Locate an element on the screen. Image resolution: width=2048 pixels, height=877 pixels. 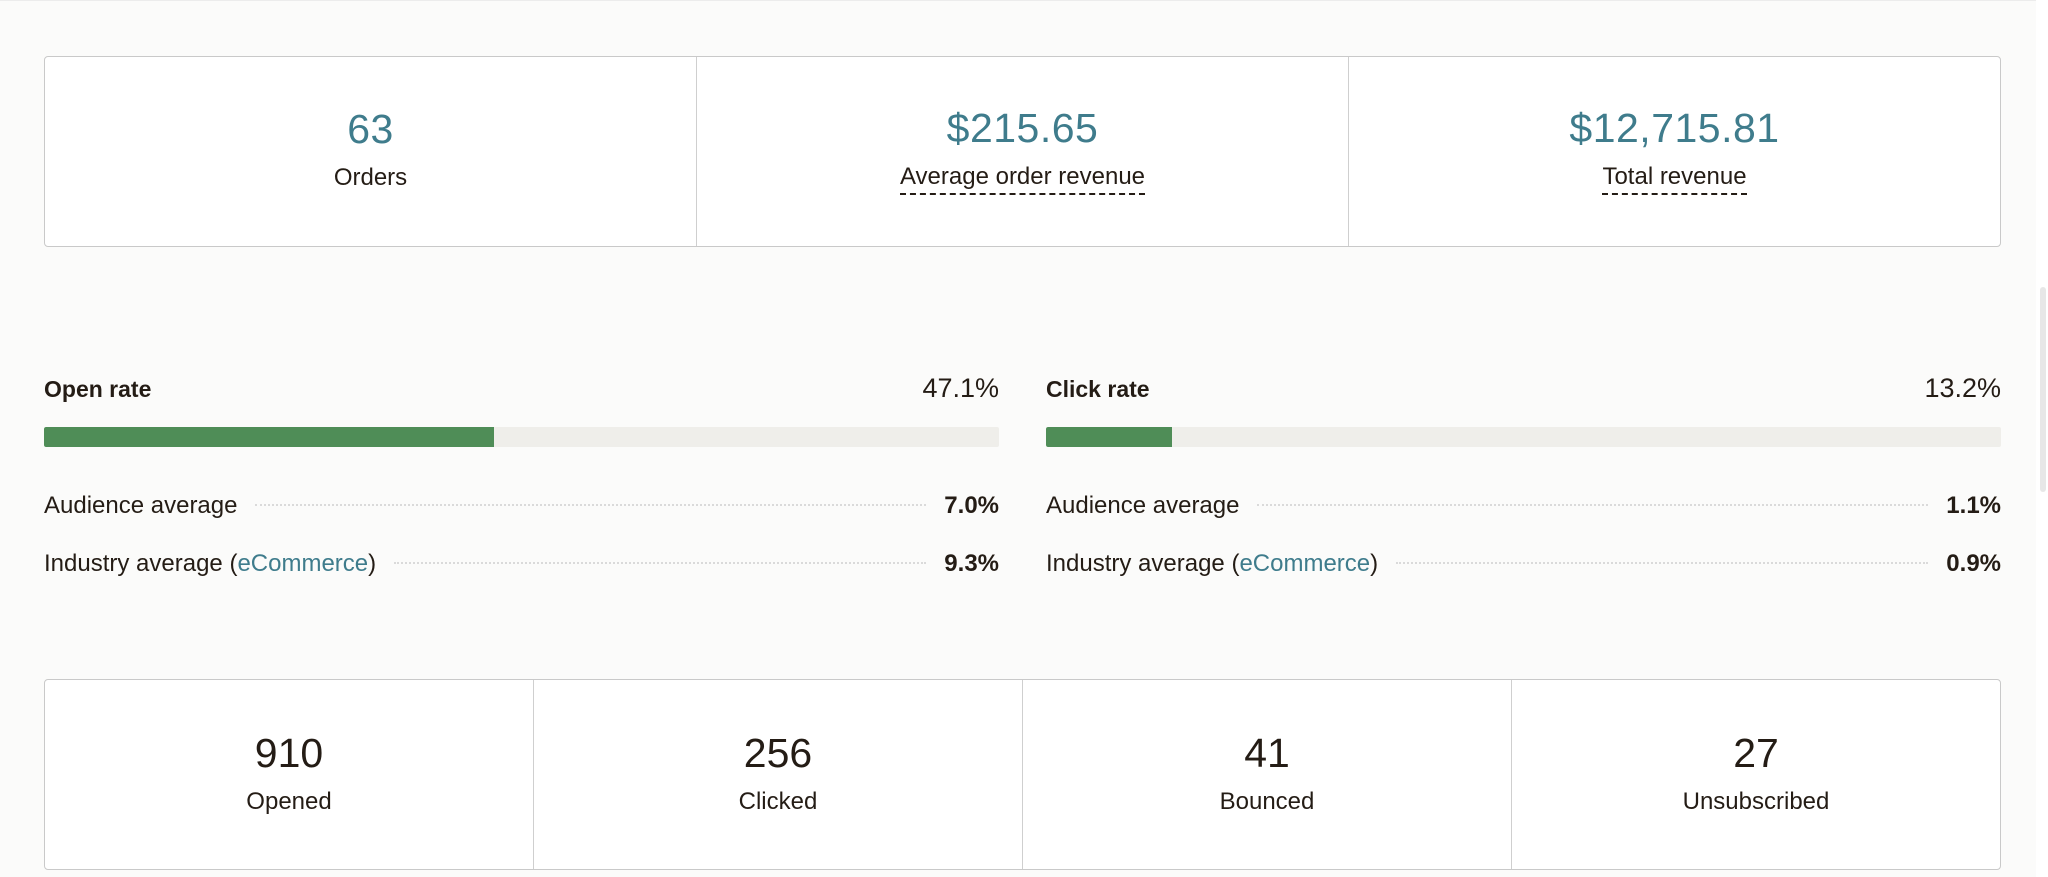
open-industry-ecommerce-link: eCommerce is located at coordinates (303, 563).